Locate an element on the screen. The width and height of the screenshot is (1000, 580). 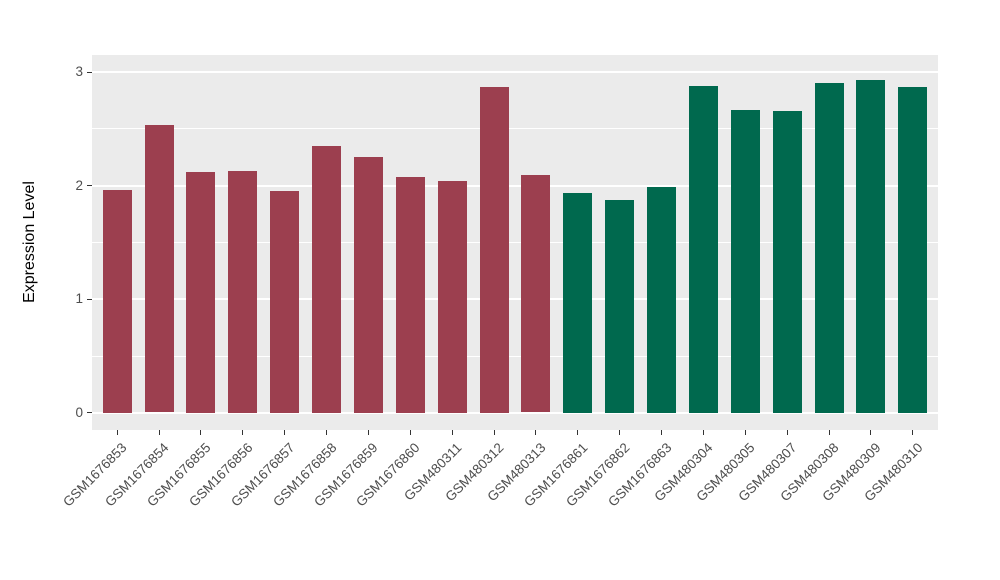
y-tick-label: 3 is located at coordinates (79, 72).